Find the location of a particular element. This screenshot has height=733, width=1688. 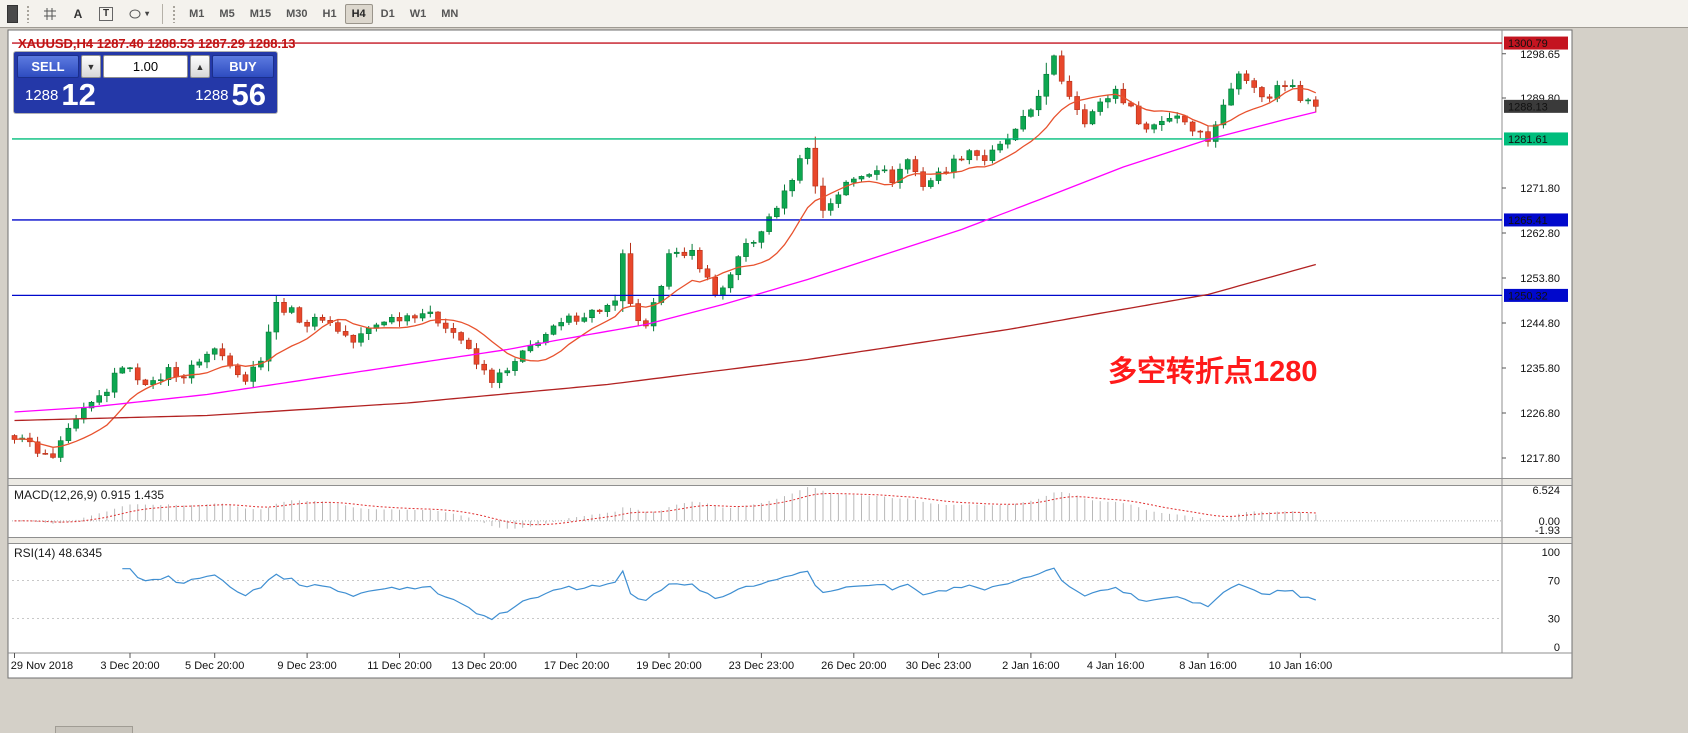

time-axis-label: 3 Dec 20:00 is located at coordinates (129, 666).